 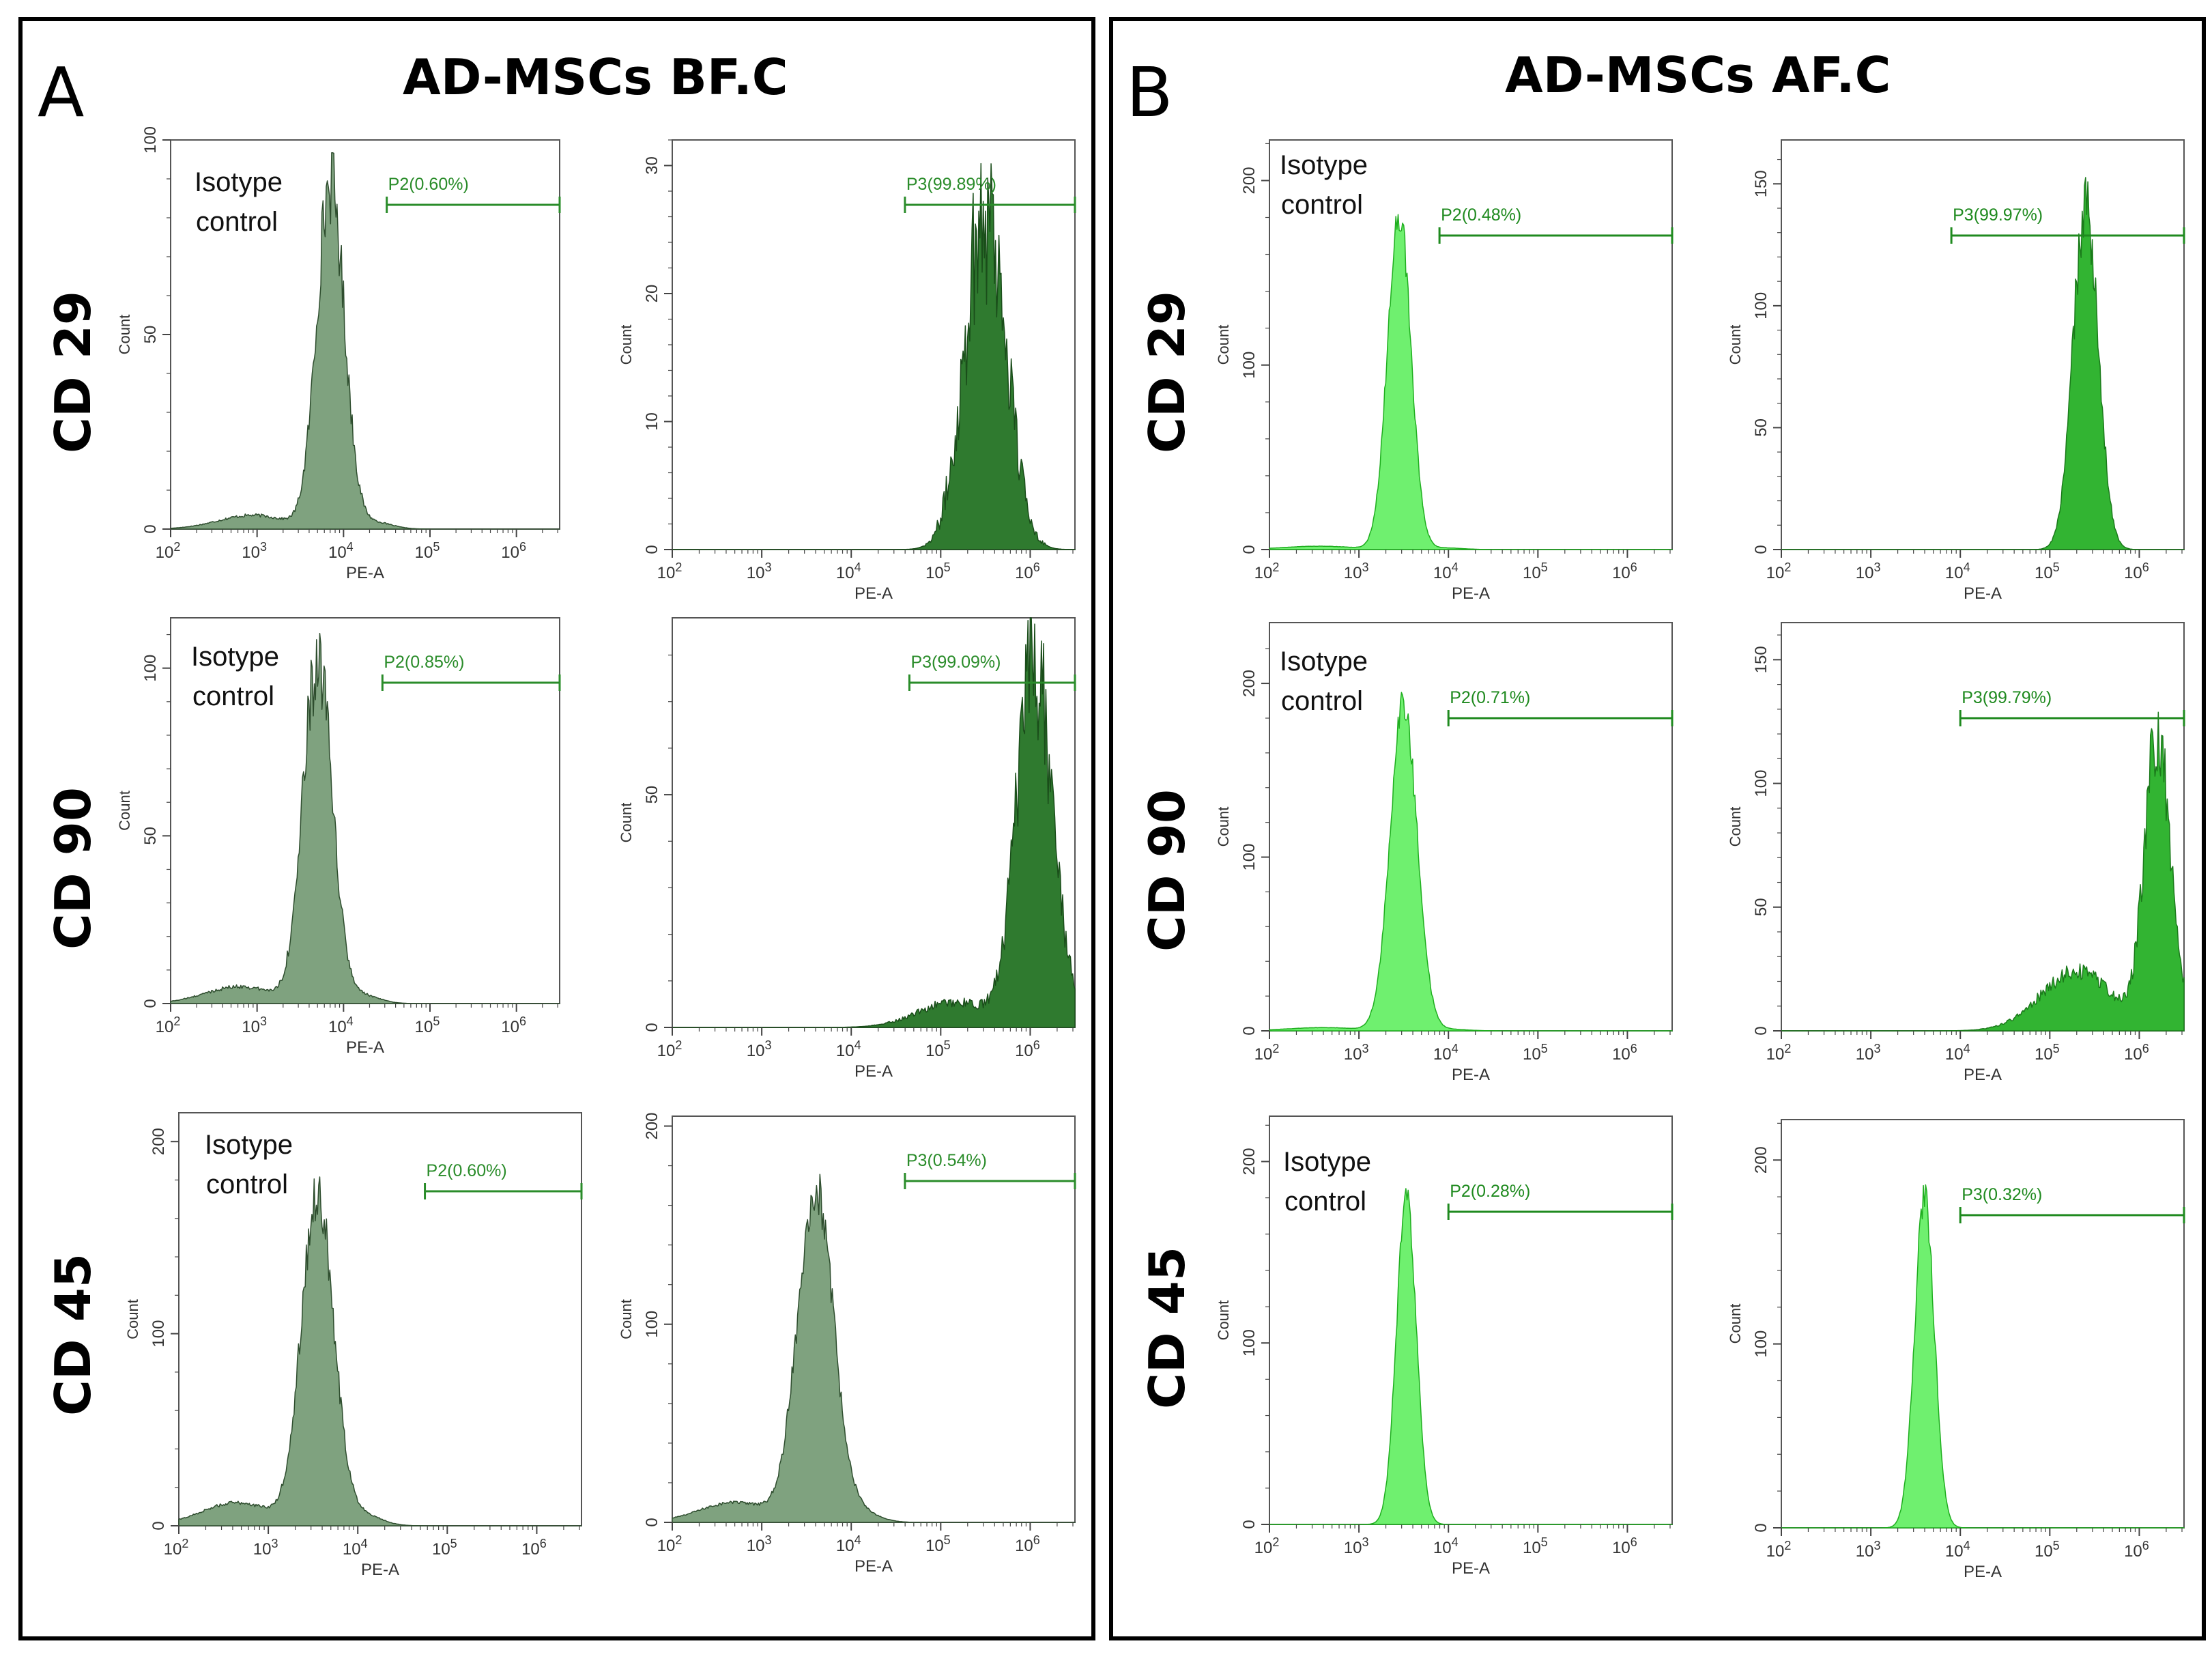 What do you see at coordinates (467, 1170) in the screenshot?
I see `gate-label: P2(0.60%)` at bounding box center [467, 1170].